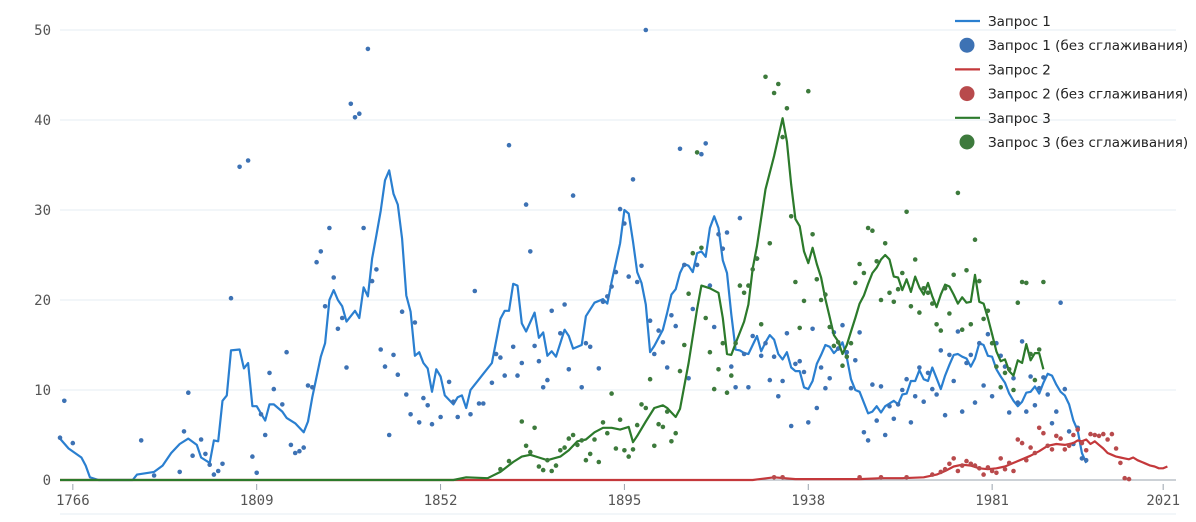 Image resolution: width=1196 pixels, height=522 pixels. Describe the element at coordinates (1074, 46) in the screenshot. I see `legend-item: Запрос 1 (без сглаживания)` at that location.